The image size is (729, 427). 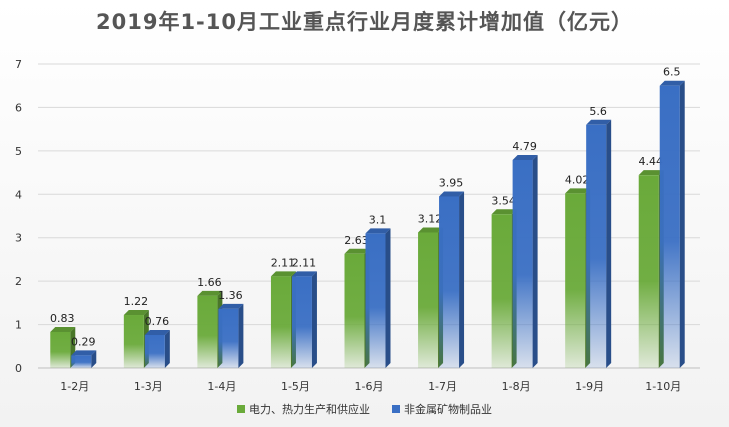 What do you see at coordinates (230, 295) in the screenshot?
I see `data-label: 1.36` at bounding box center [230, 295].